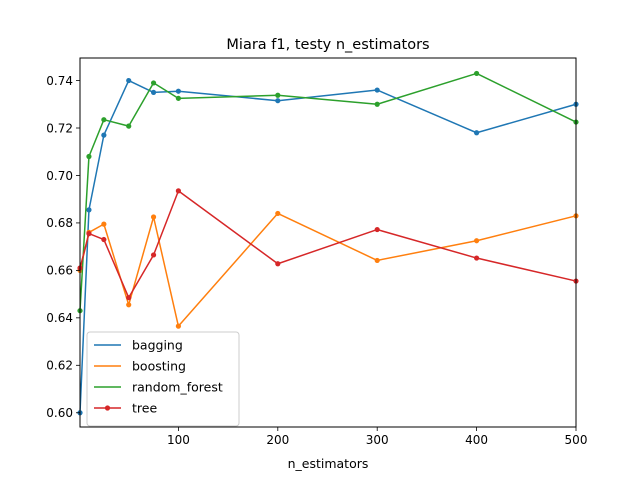 Image resolution: width=640 pixels, height=480 pixels. I want to click on legend-item-boosting: boosting, so click(140, 365).